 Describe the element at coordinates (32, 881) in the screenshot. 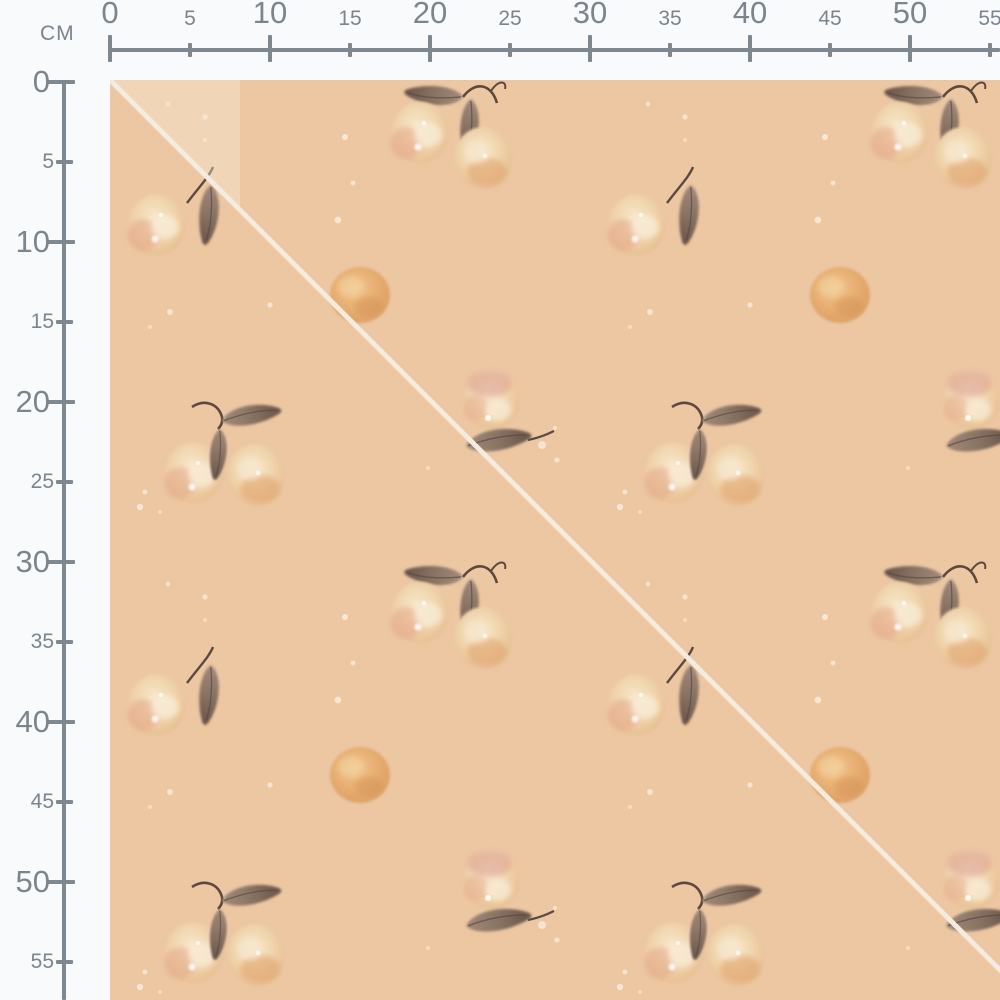

I see `v-ruler-label: 50` at that location.